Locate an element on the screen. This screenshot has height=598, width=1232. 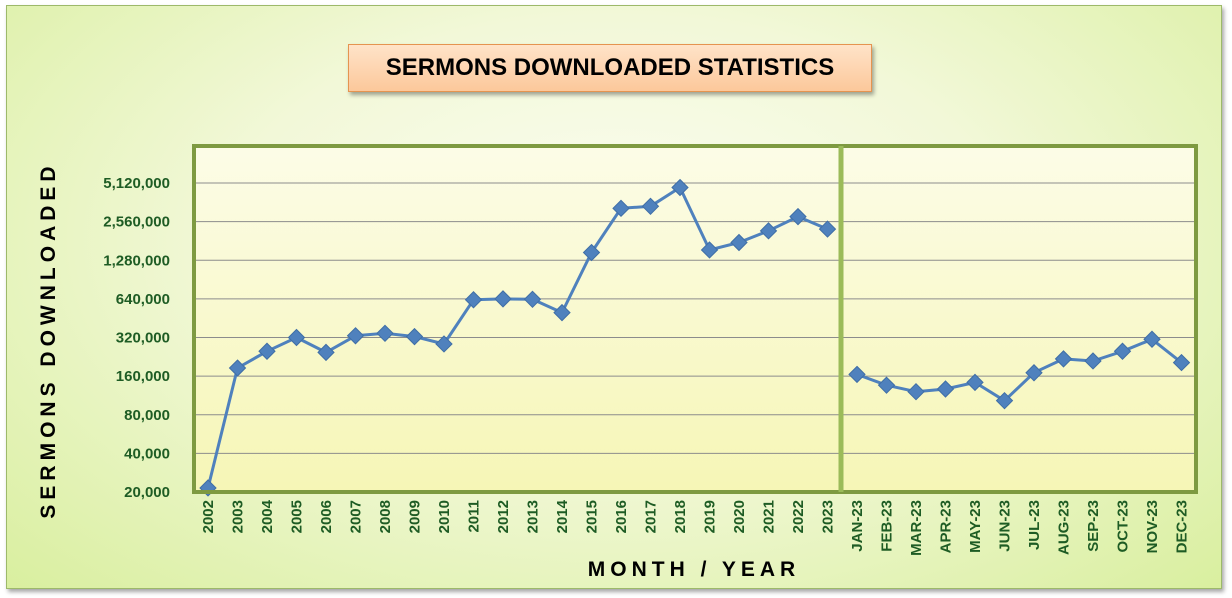
y-tick-label: 5,120,000 is located at coordinates (136, 183).